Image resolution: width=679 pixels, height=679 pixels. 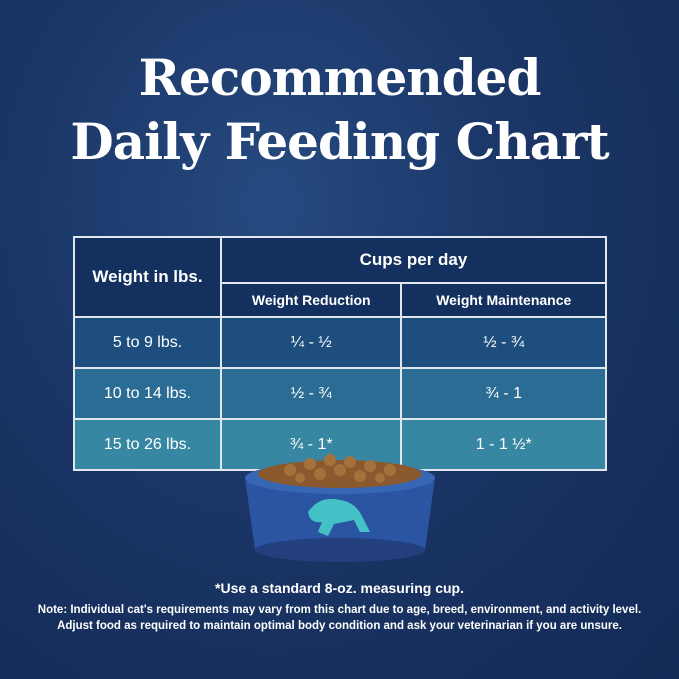 What do you see at coordinates (311, 342) in the screenshot?
I see `table-cell: ¼ - ½` at bounding box center [311, 342].